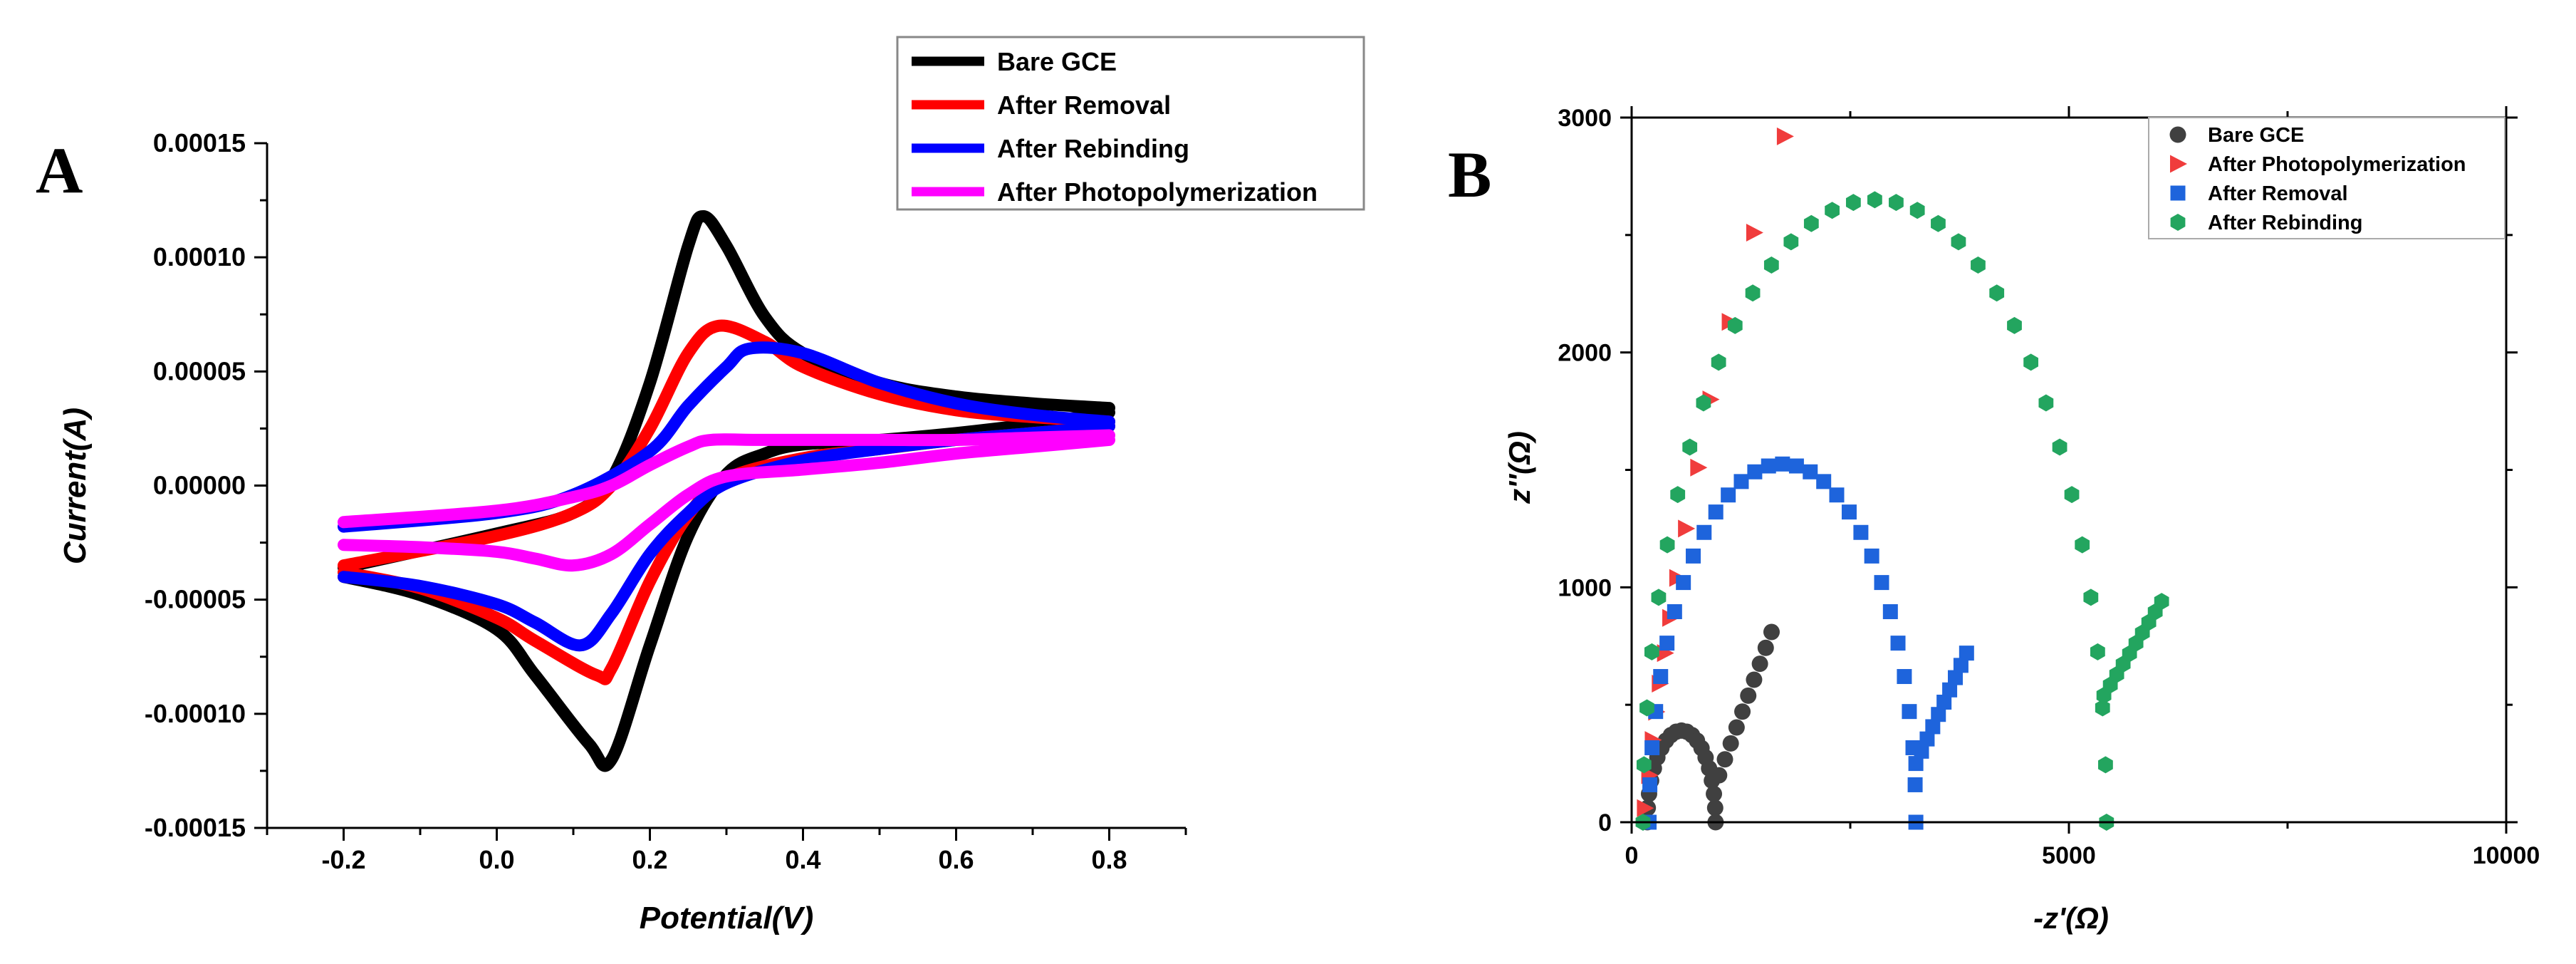 This screenshot has width=2576, height=964. What do you see at coordinates (2337, 164) in the screenshot?
I see `legend-b-label-after-photopolymerization: After Photopolymerization` at bounding box center [2337, 164].